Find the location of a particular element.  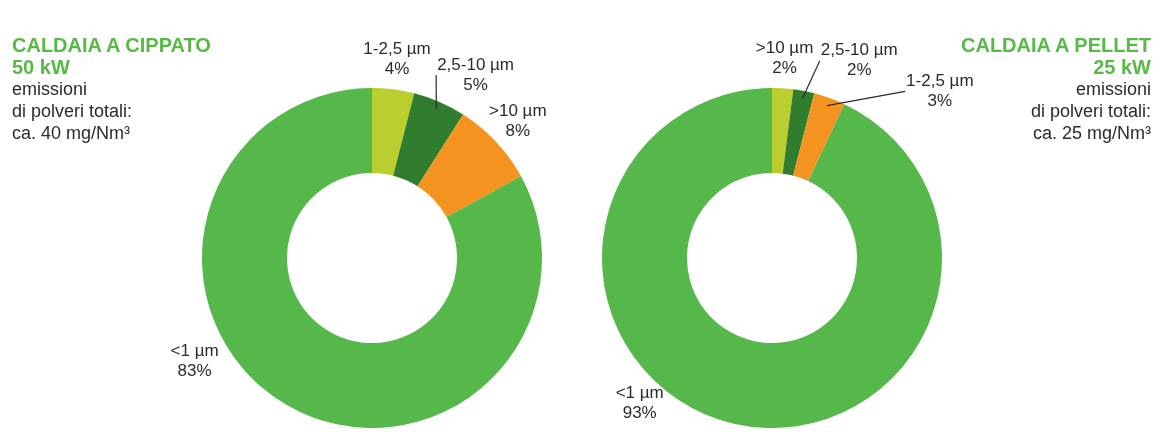

text: 25 kW is located at coordinates (1122, 67).